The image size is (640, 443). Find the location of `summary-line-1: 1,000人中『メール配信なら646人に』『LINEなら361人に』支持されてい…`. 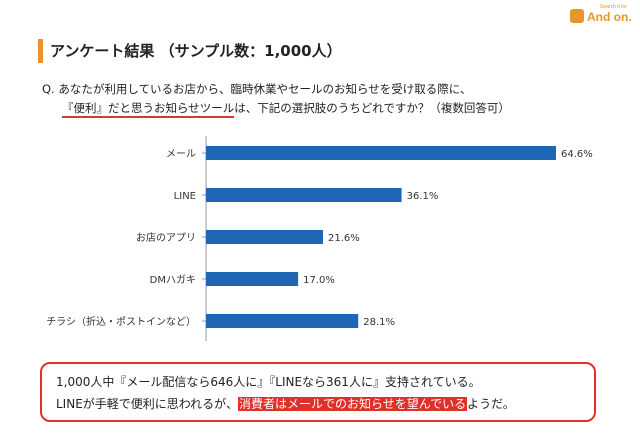

summary-line-1: 1,000人中『メール配信なら646人に』『LINEなら361人に』支持されてい… is located at coordinates (268, 382).